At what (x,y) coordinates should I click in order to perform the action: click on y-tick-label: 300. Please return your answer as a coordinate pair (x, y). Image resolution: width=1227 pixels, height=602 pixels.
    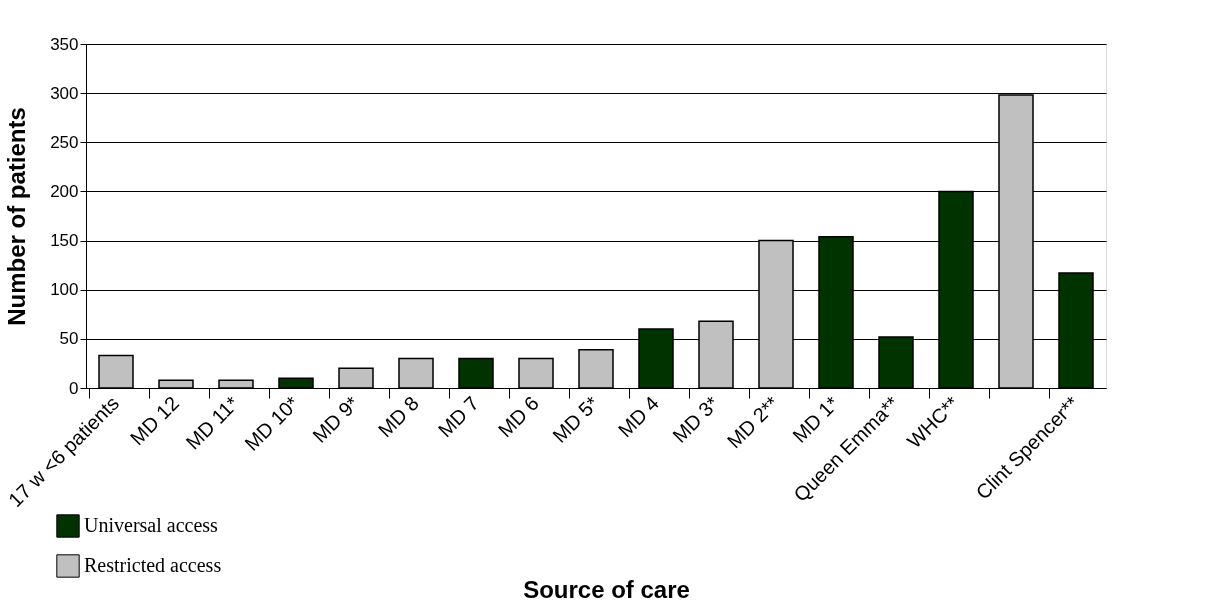
    Looking at the image, I should click on (64, 93).